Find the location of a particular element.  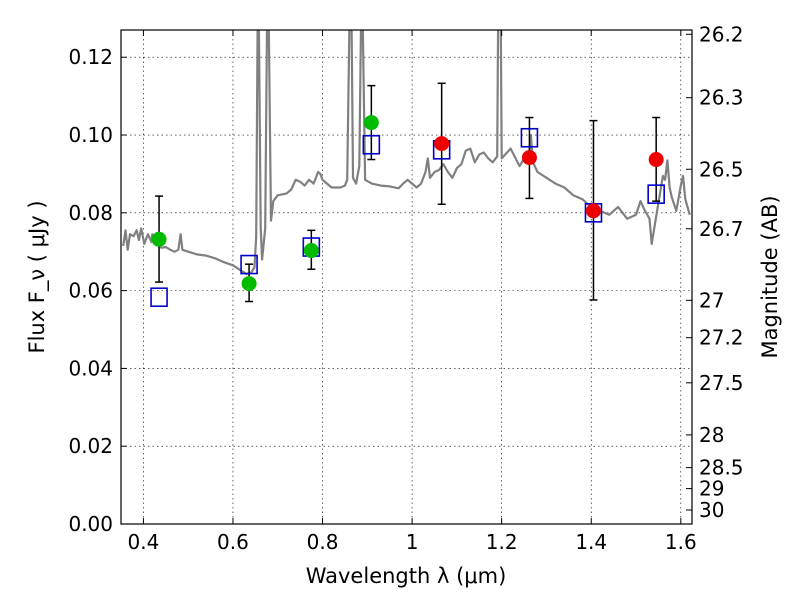

y-axis-label: Flux F_ν ( μJy ) is located at coordinates (37, 276).